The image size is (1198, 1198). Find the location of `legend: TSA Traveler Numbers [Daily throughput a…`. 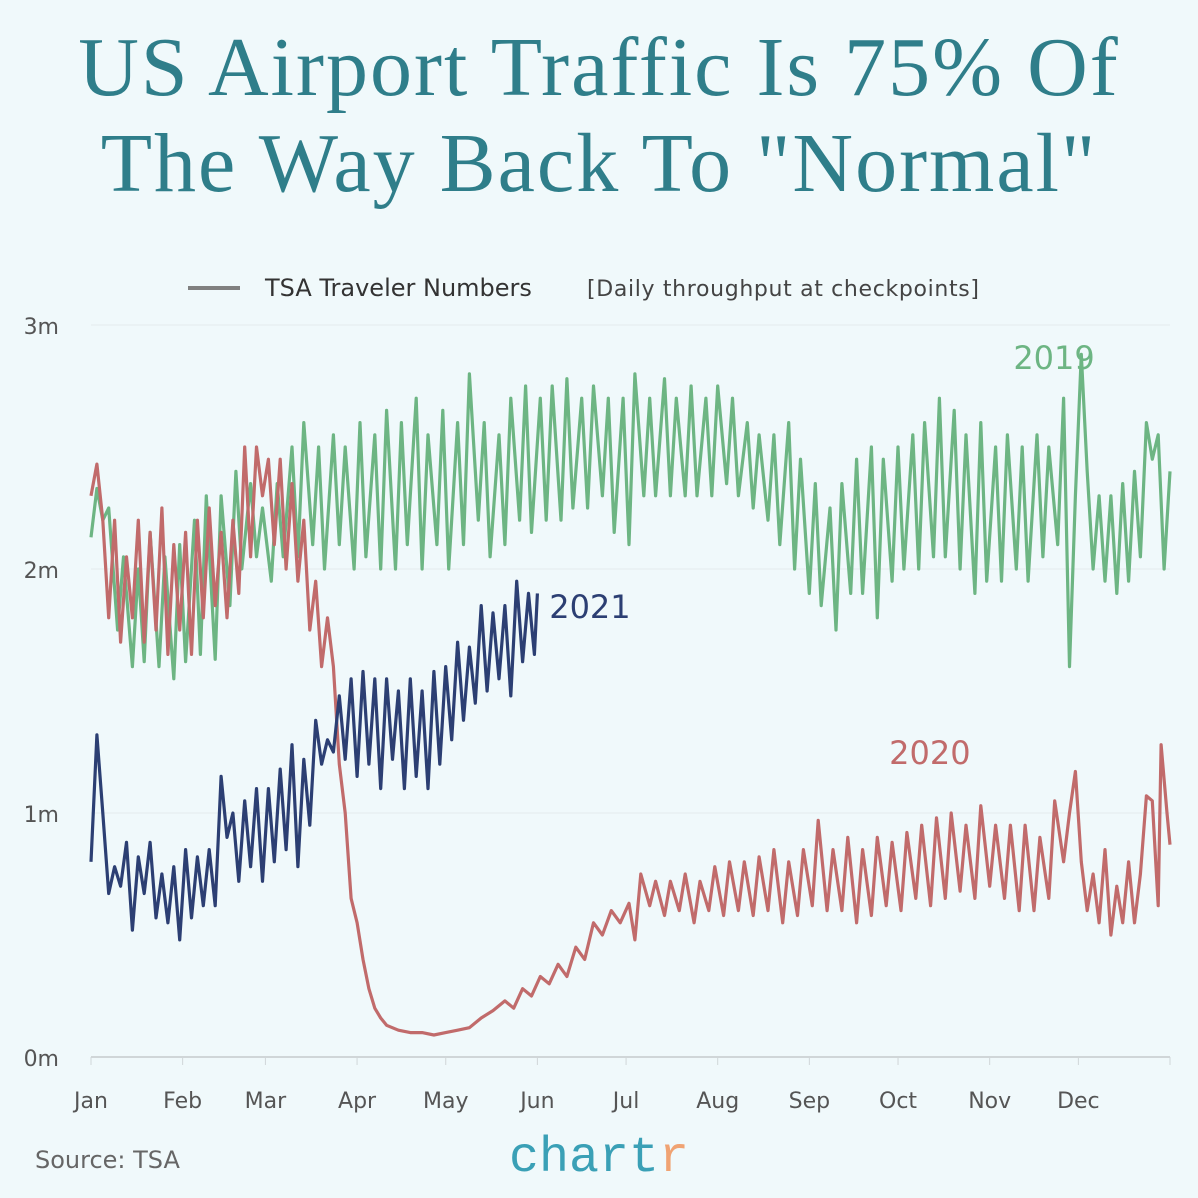

legend: TSA Traveler Numbers [Daily throughput a… is located at coordinates (583, 288).